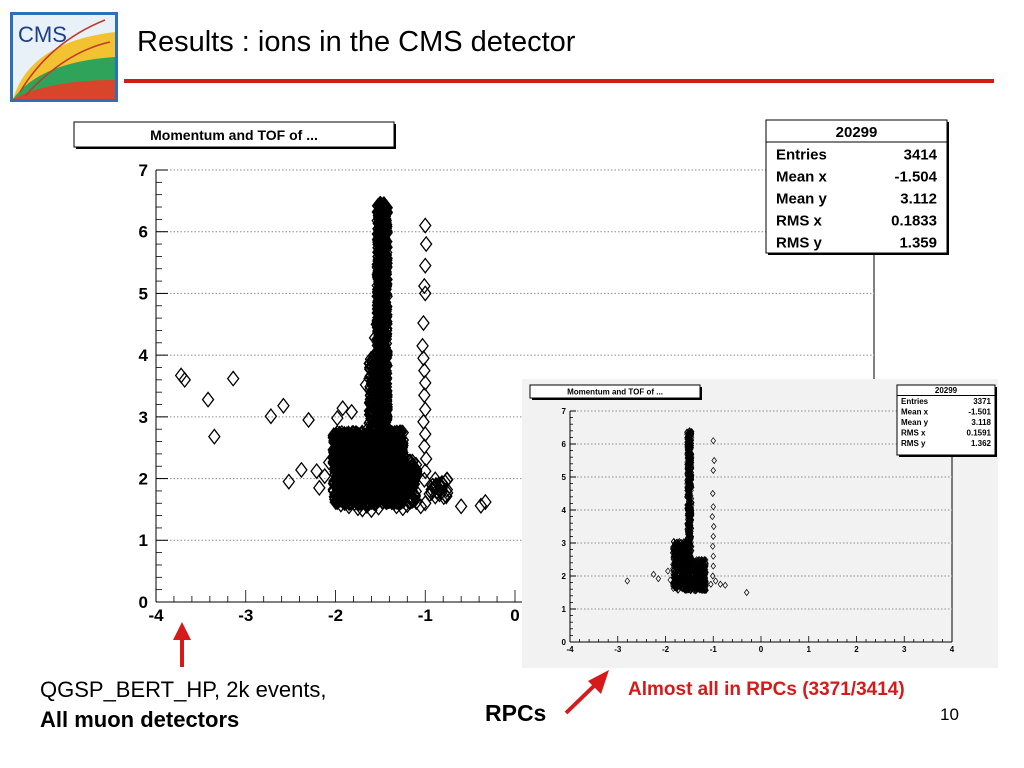 The height and width of the screenshot is (768, 1024). Describe the element at coordinates (618, 649) in the screenshot. I see `x-tick-label: -3` at that location.